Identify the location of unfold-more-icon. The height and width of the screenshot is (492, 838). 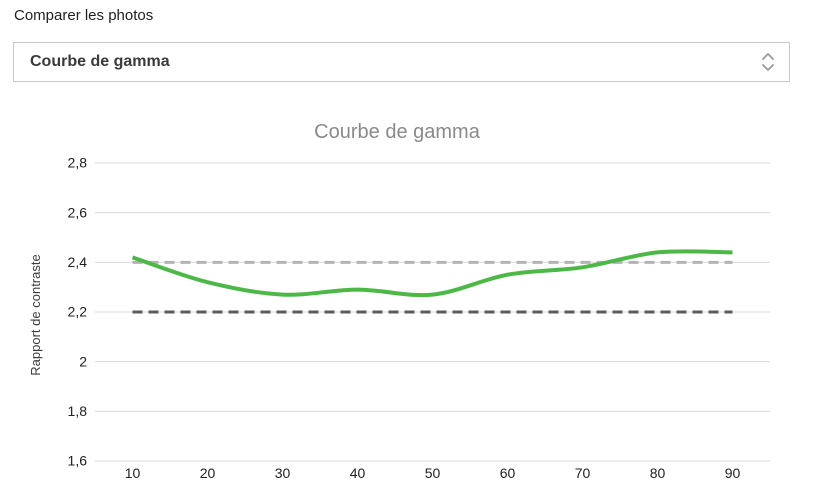
(768, 62).